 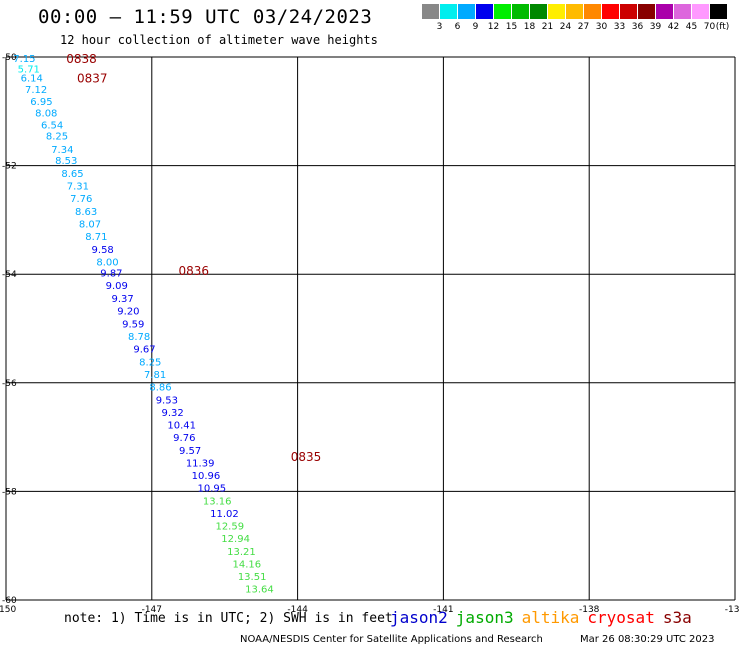 What do you see at coordinates (173, 413) in the screenshot?
I see `wave-height-label: 9.32` at bounding box center [173, 413].